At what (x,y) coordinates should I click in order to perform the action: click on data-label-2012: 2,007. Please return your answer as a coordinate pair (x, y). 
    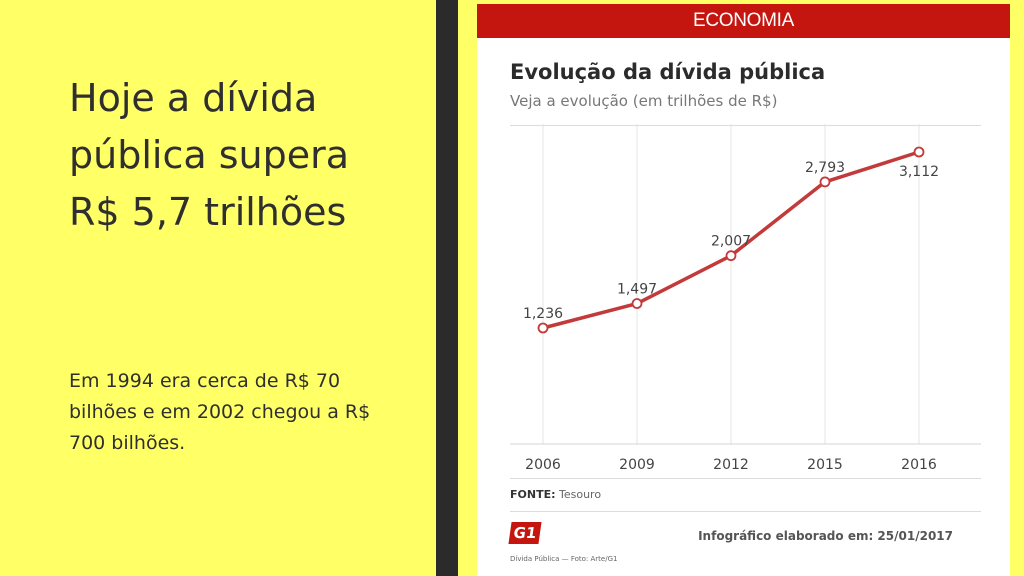
    Looking at the image, I should click on (731, 242).